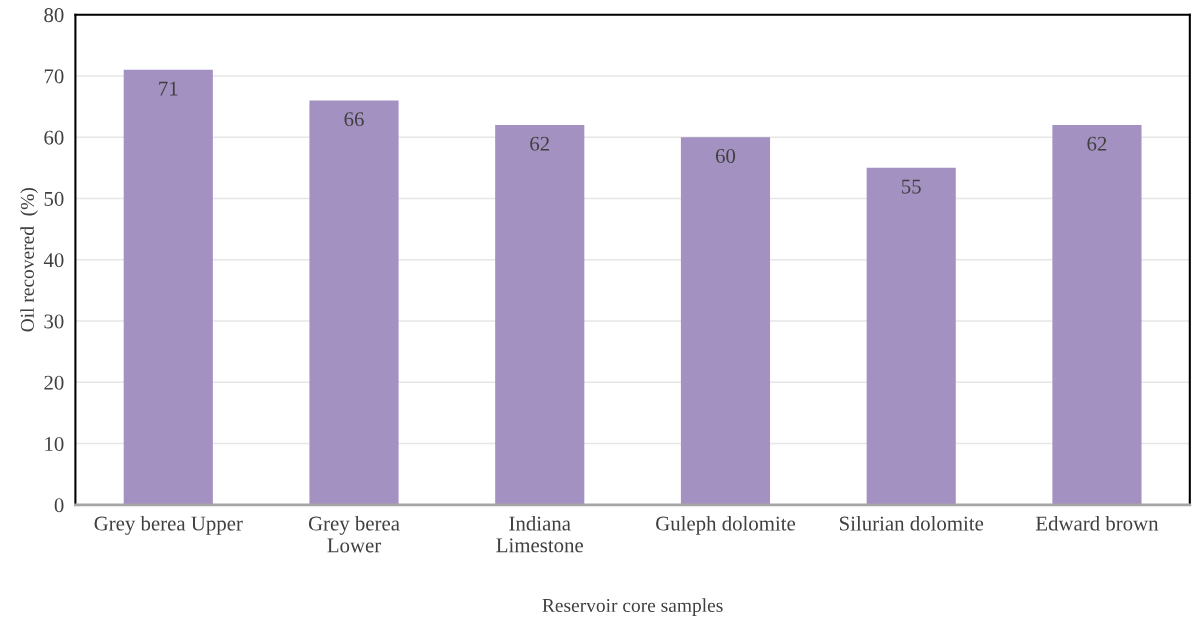  Describe the element at coordinates (539, 534) in the screenshot. I see `x-tick-label: Indiana Limestone` at that location.